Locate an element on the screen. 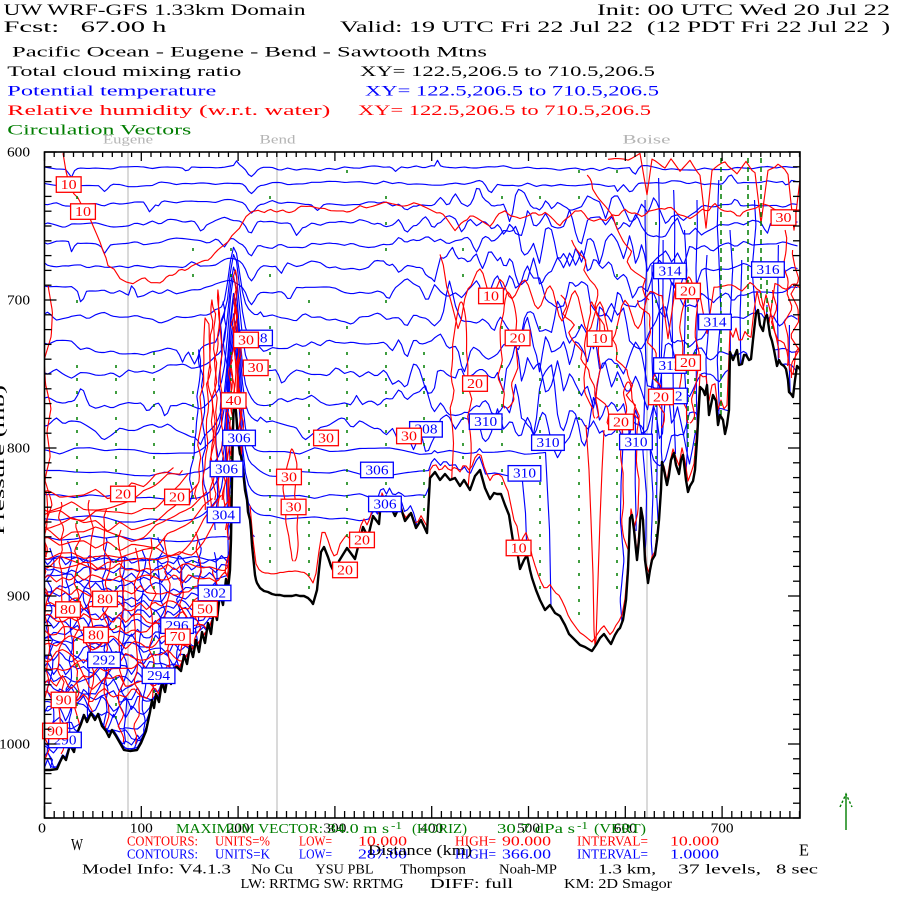 This screenshot has width=900, height=900. svg-text: 40 is located at coordinates (234, 400).